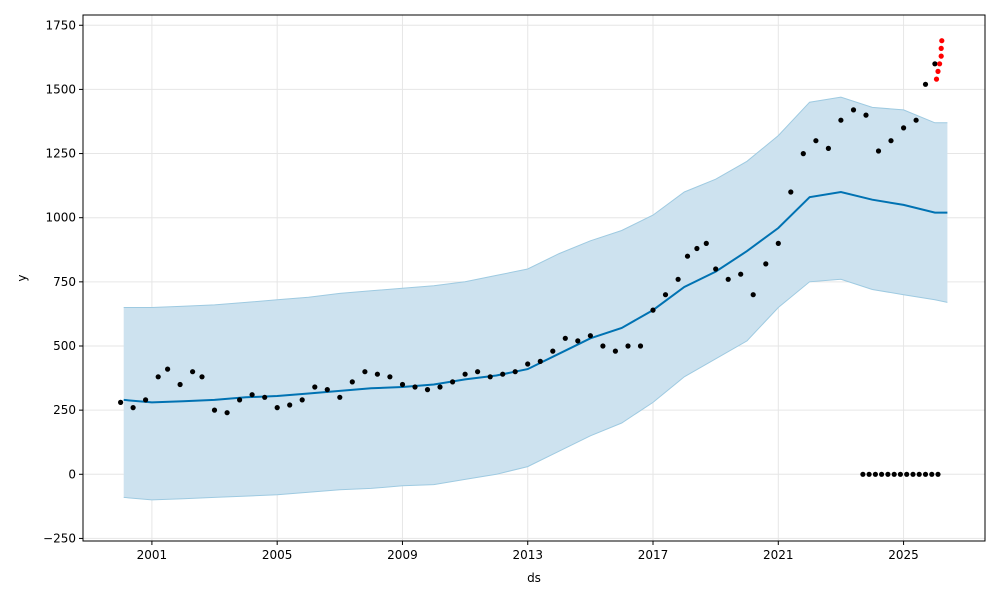 This screenshot has height=600, width=1000. I want to click on y-tick-label: 250, so click(64, 410).